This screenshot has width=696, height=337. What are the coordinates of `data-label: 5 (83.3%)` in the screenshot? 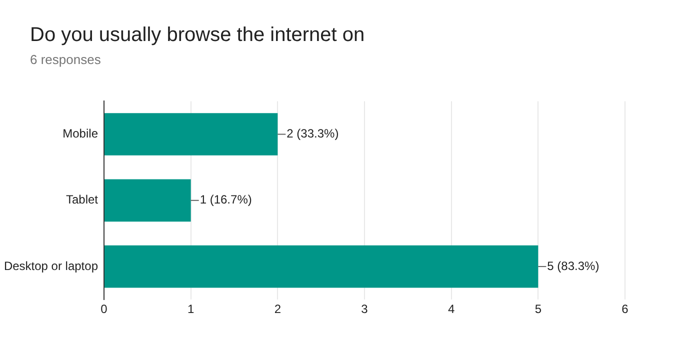 It's located at (573, 265).